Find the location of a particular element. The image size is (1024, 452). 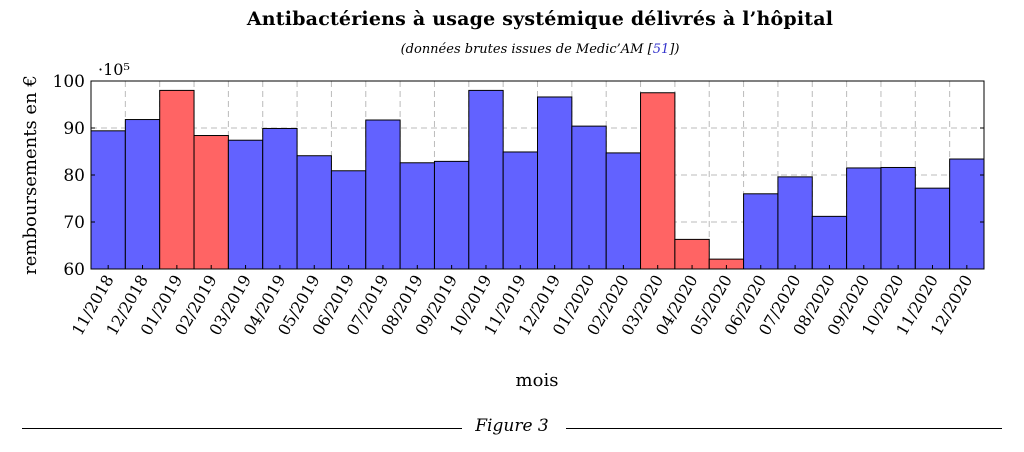

bar-06-2020 is located at coordinates (761, 231).